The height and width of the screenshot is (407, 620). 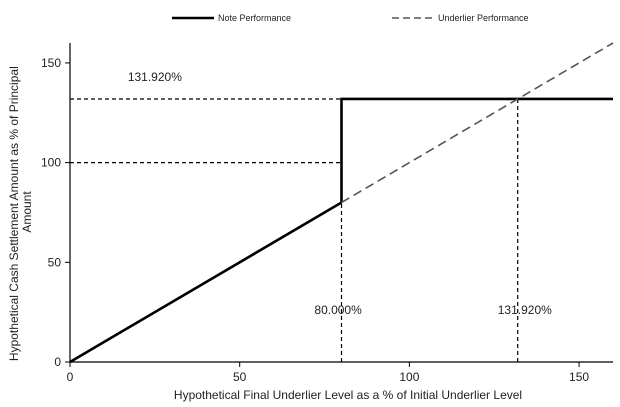 I want to click on y-tick-label-3: 150, so click(x=51, y=63).